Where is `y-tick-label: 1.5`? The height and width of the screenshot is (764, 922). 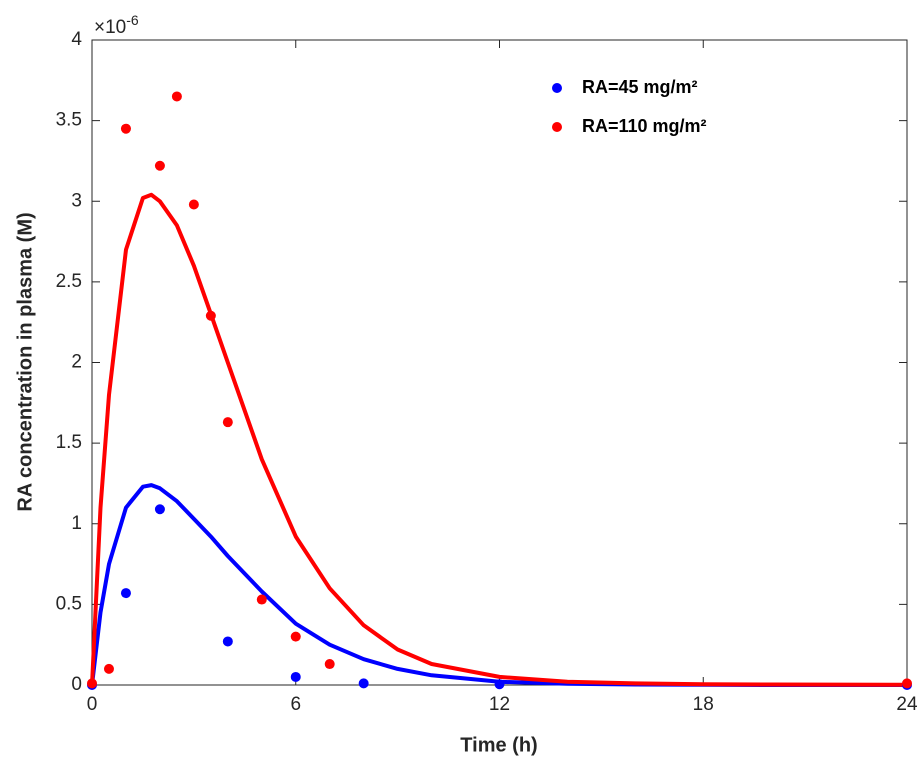
y-tick-label: 1.5 is located at coordinates (69, 442).